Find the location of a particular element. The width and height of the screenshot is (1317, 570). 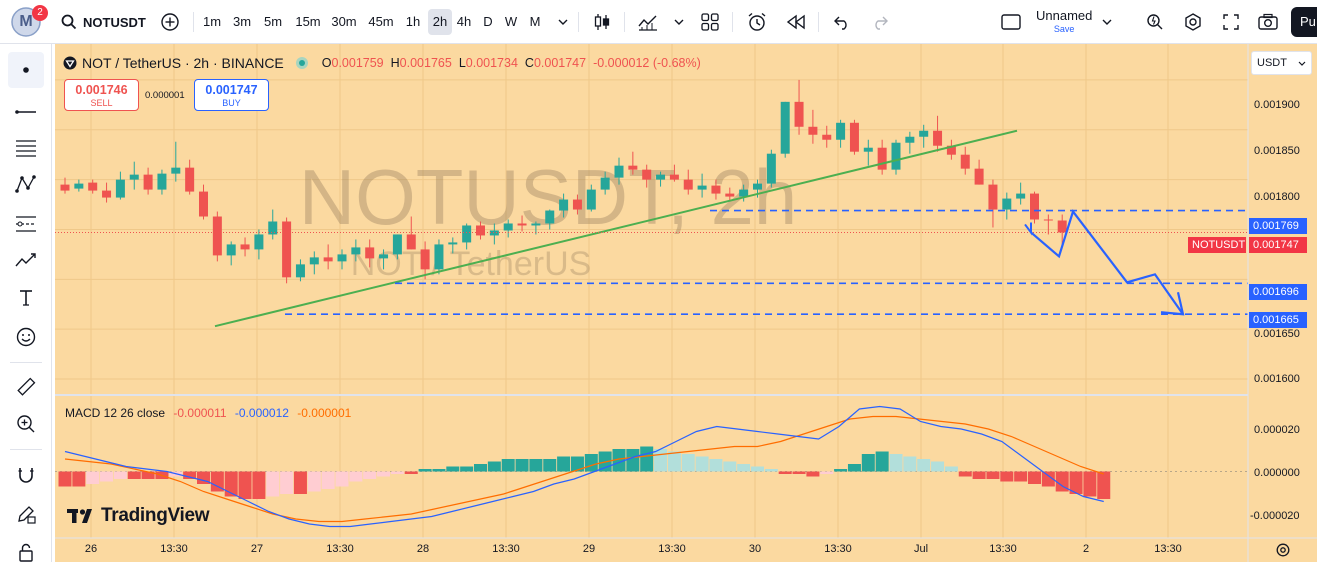

sell-button: 0.001746 SELL is located at coordinates (101, 95).